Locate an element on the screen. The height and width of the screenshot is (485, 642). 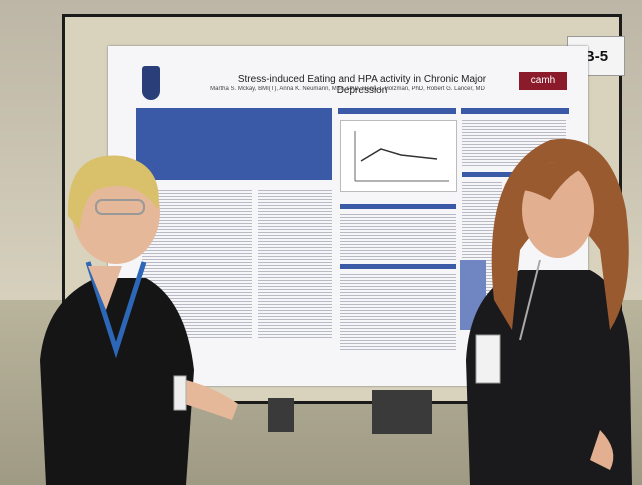
poster-line-chart is located at coordinates (398, 156).